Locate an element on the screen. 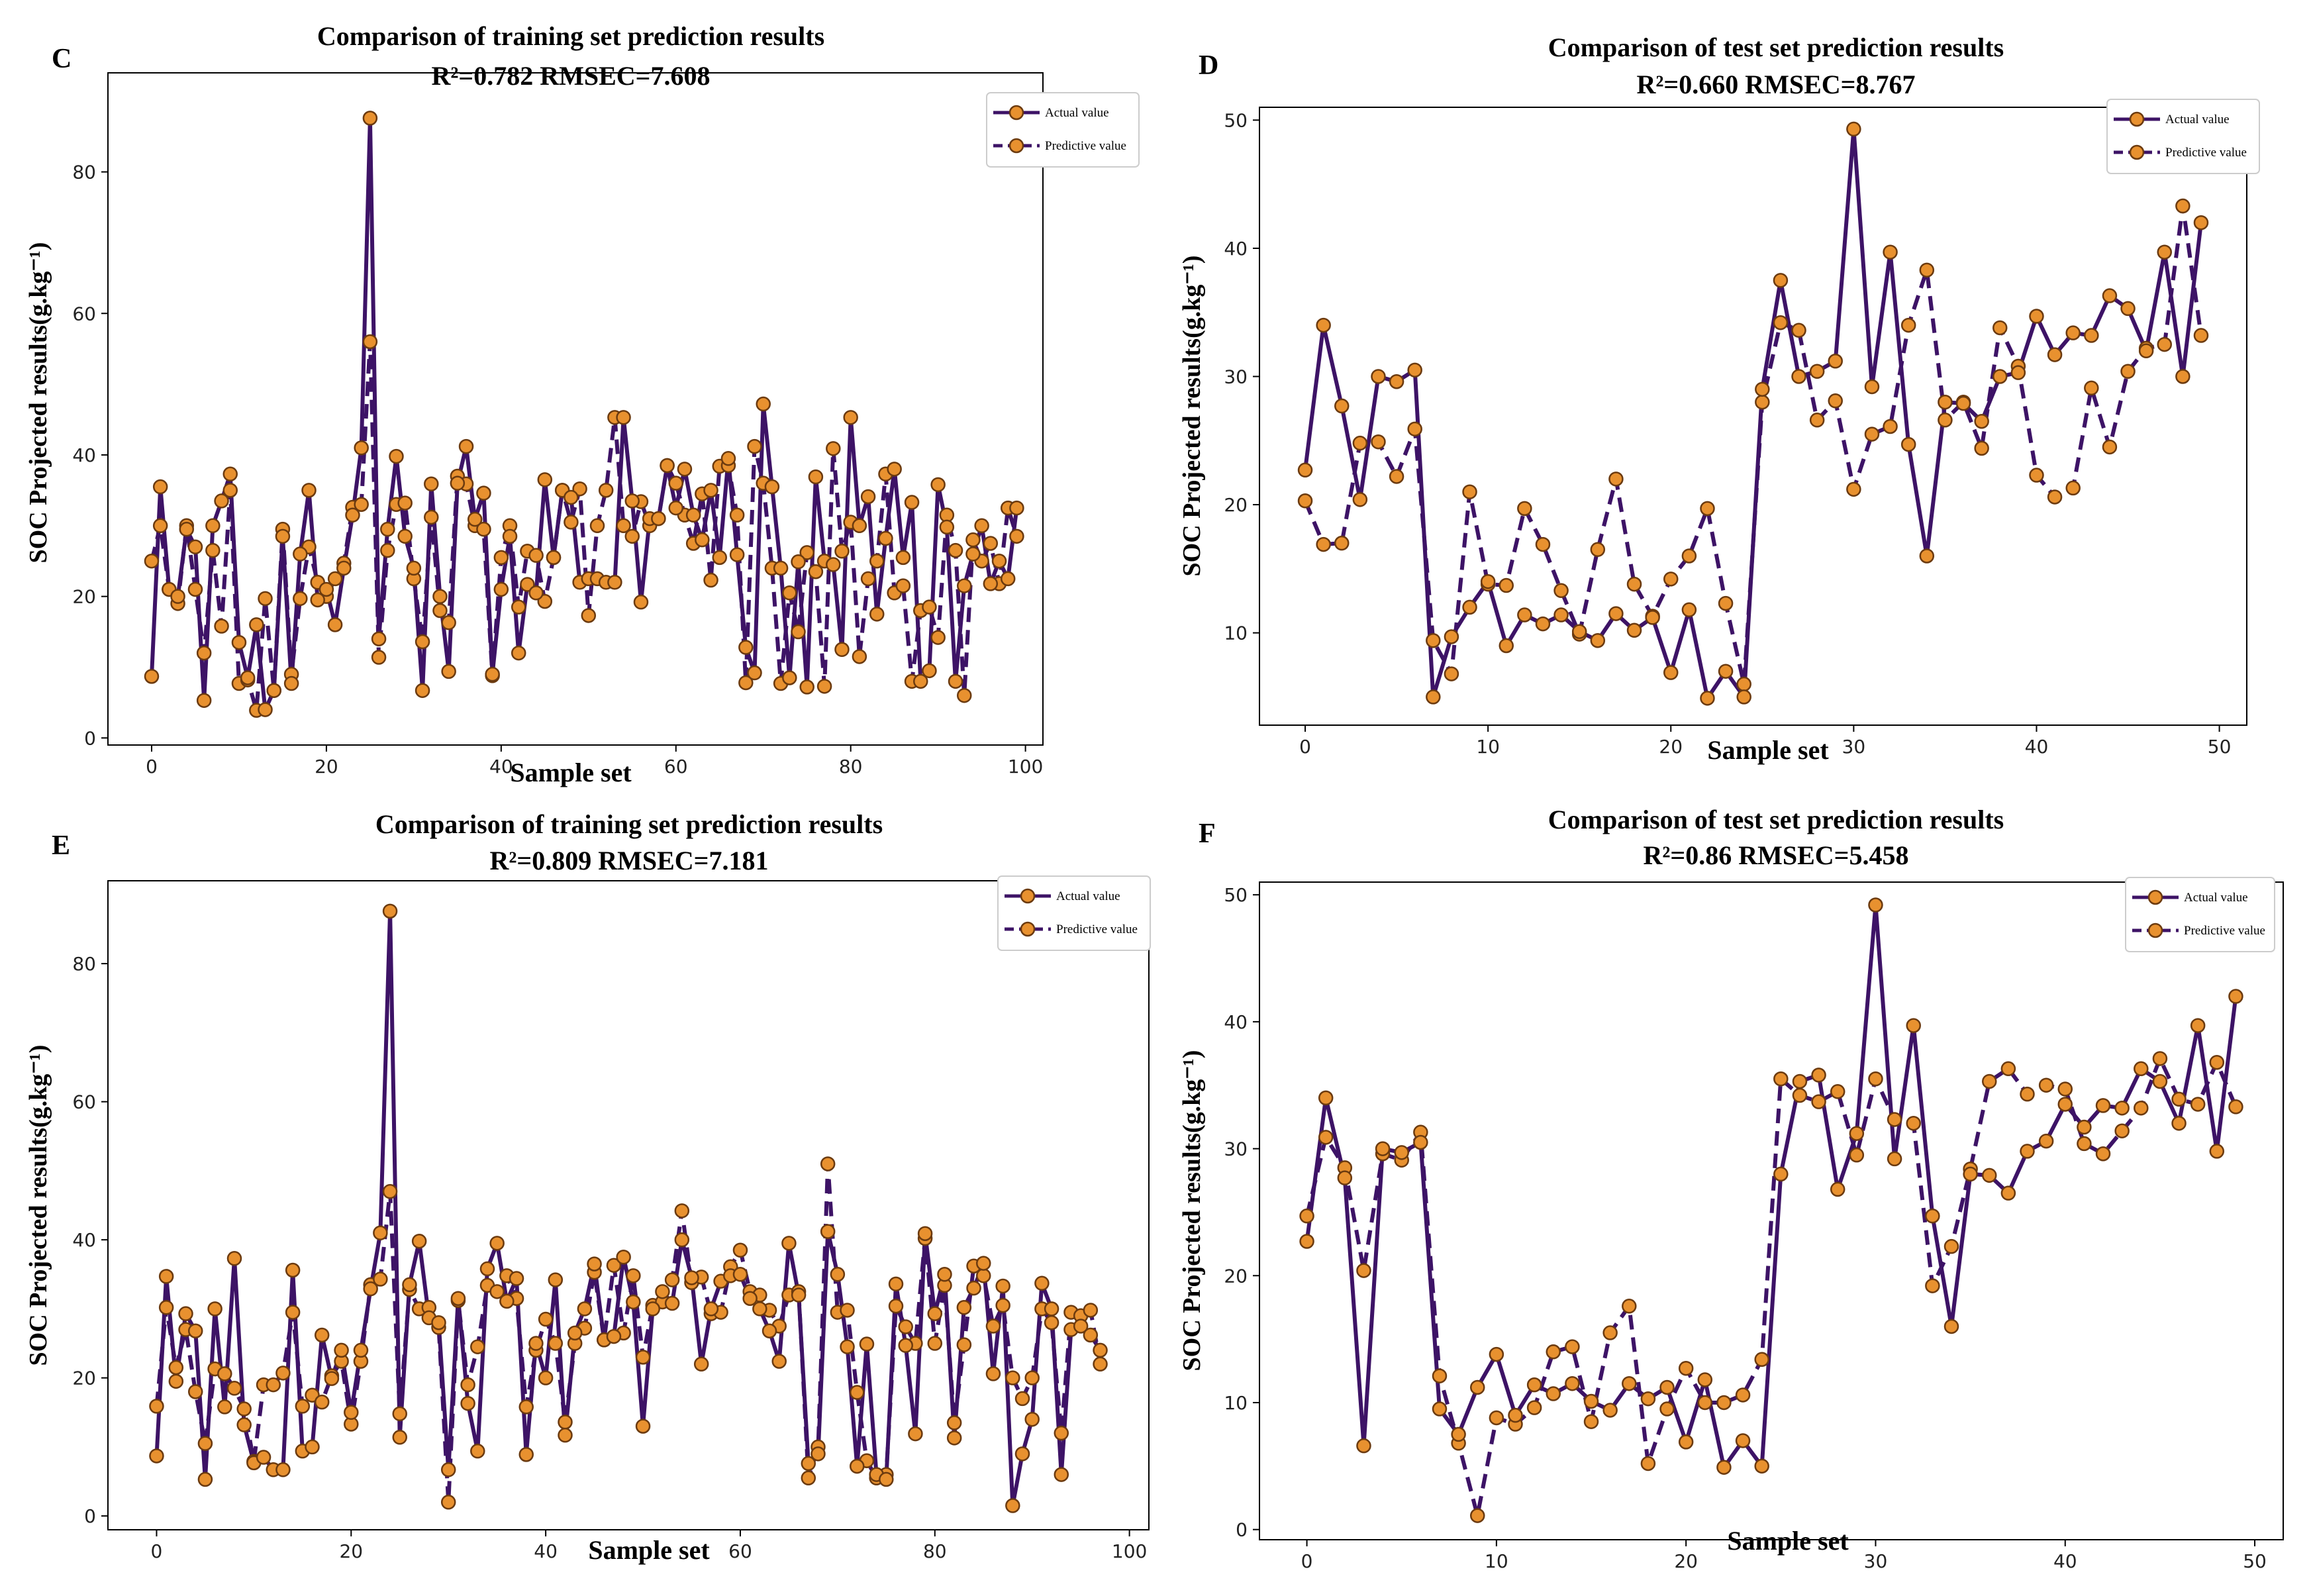 The height and width of the screenshot is (1596, 2313). x-tick-label: 100 is located at coordinates (1129, 1551).